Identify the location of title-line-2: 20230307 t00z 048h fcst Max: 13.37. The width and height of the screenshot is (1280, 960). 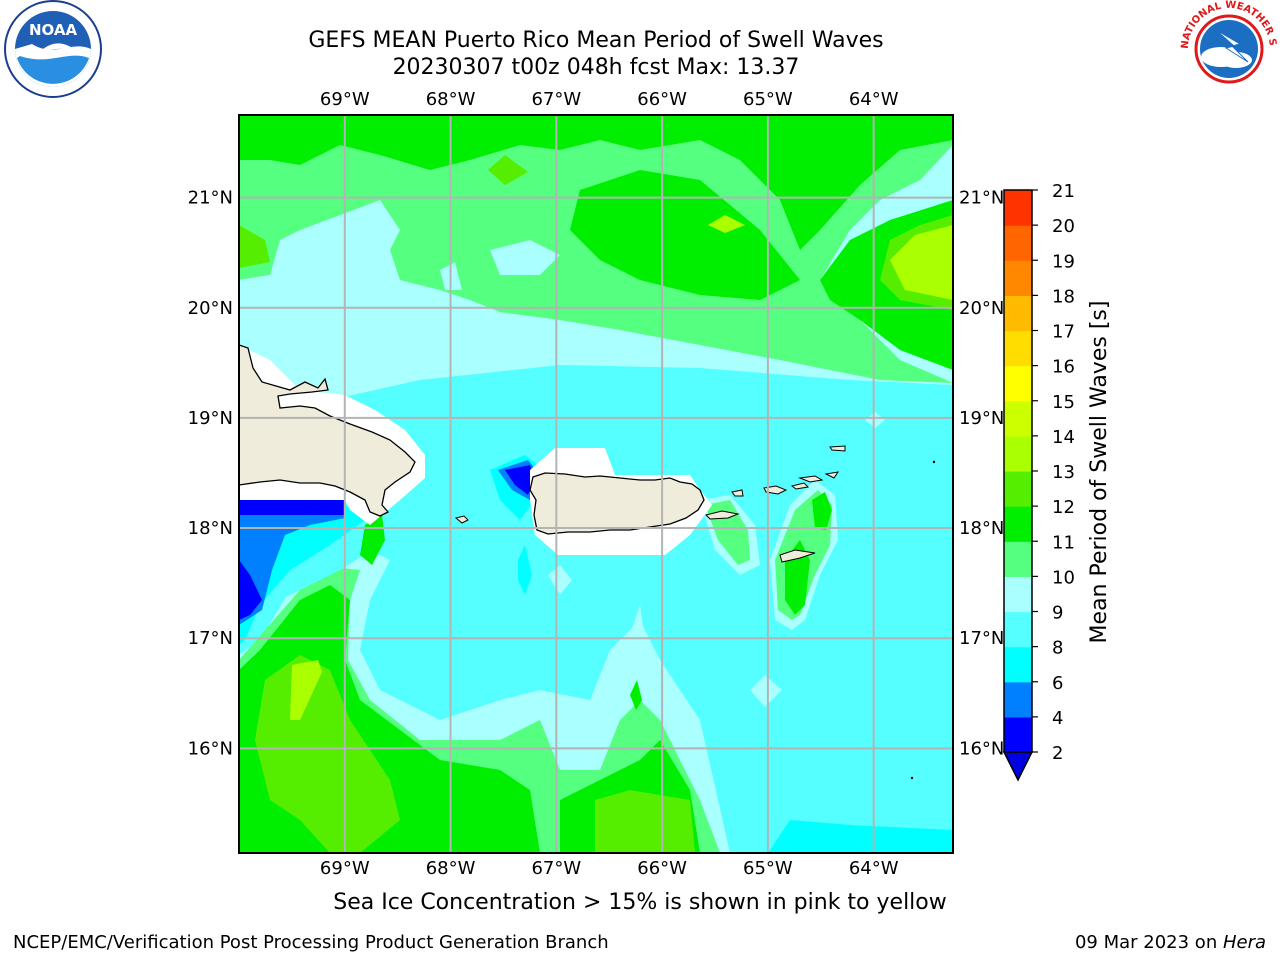
(596, 67).